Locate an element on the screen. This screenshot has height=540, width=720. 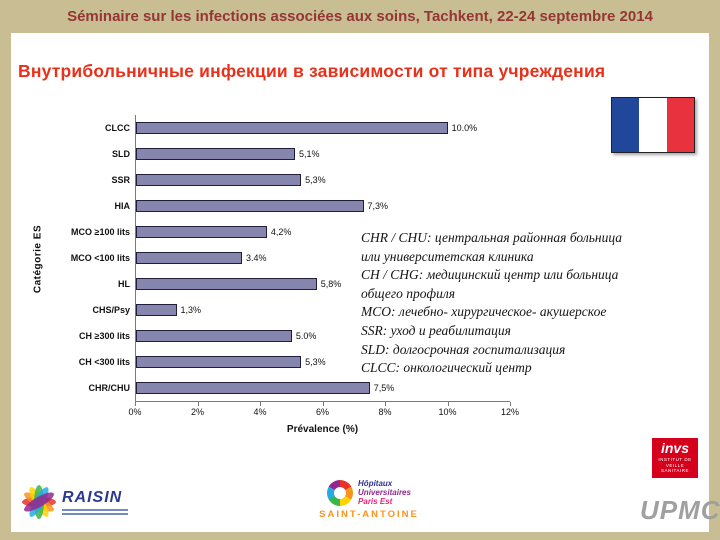
x-axis-tick-label: 0% is located at coordinates (135, 412).